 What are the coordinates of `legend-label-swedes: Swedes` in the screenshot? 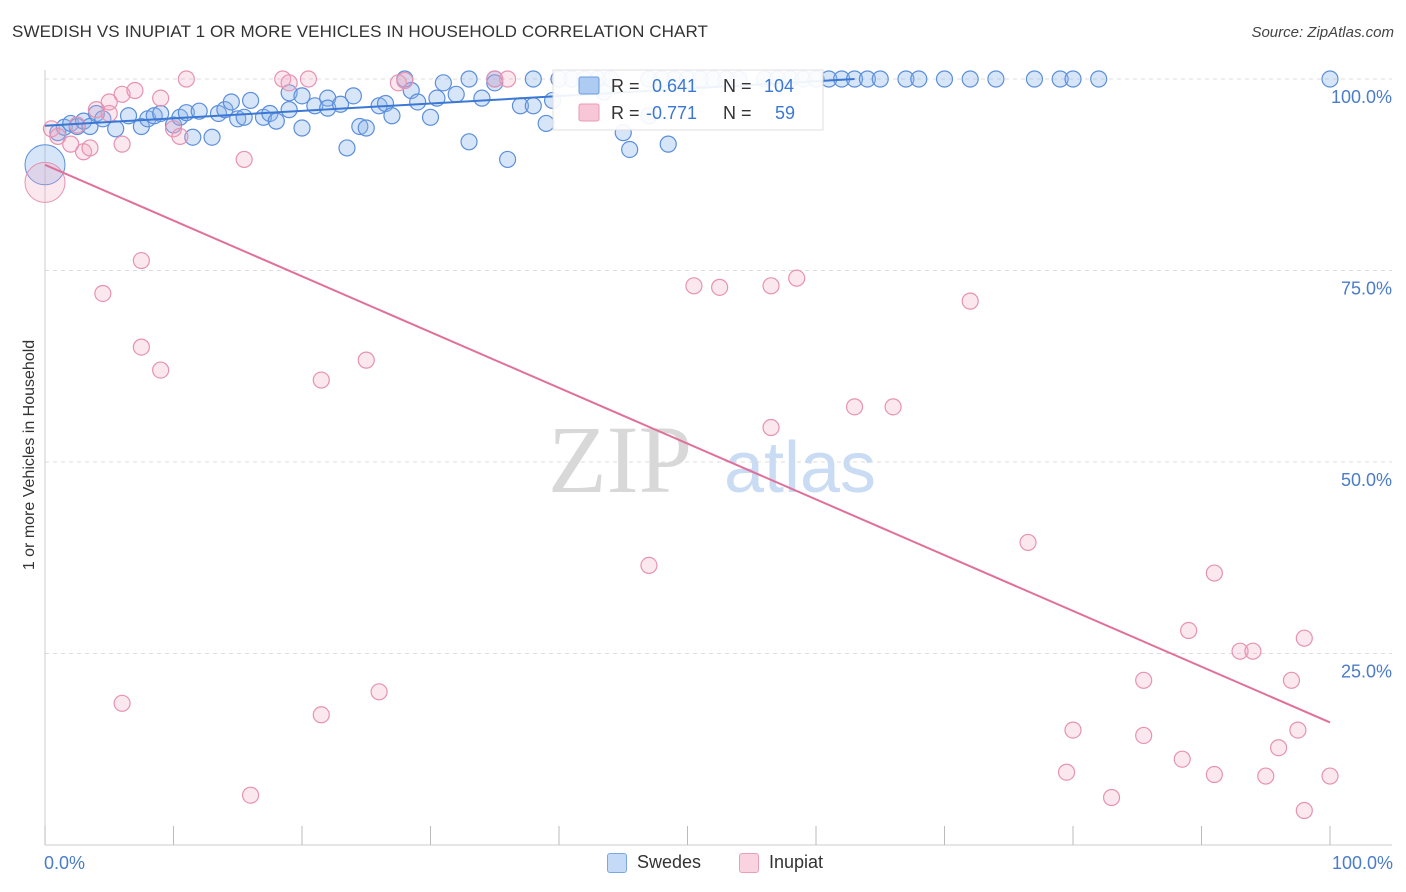 It's located at (669, 862).